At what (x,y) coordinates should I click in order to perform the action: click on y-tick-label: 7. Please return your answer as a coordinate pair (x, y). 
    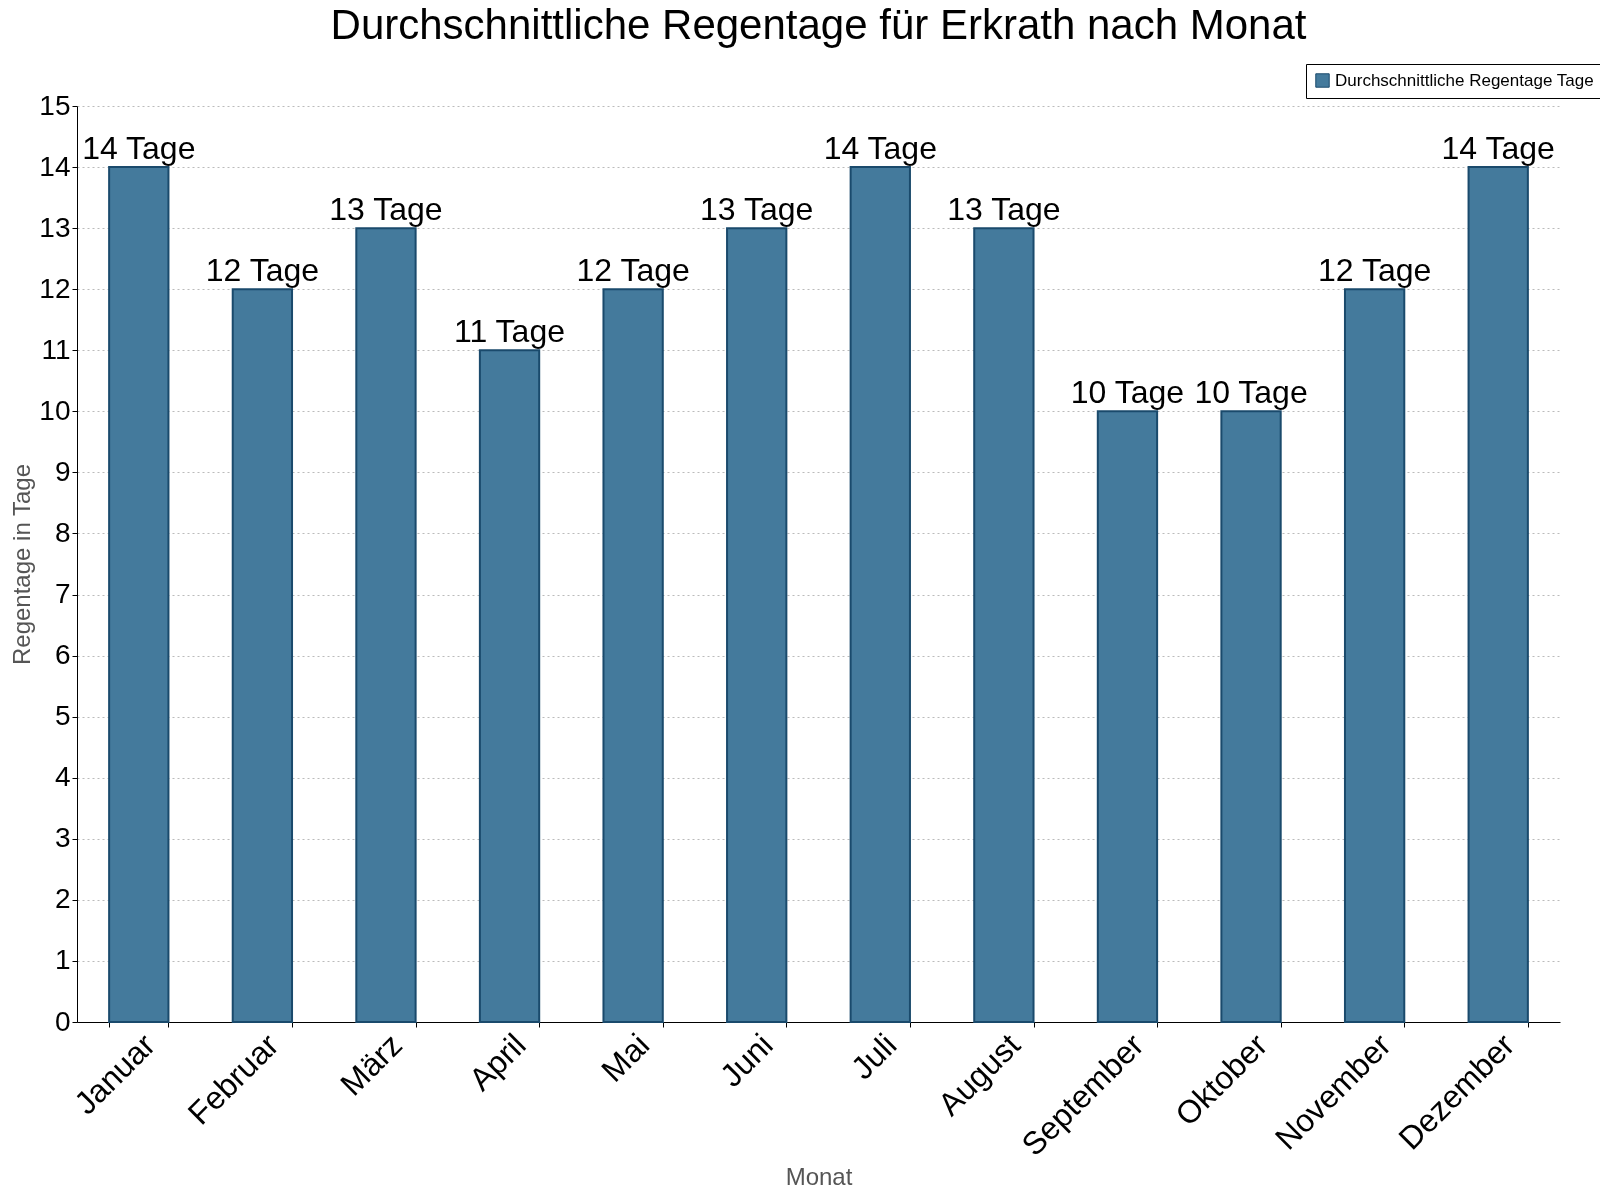
    Looking at the image, I should click on (62, 594).